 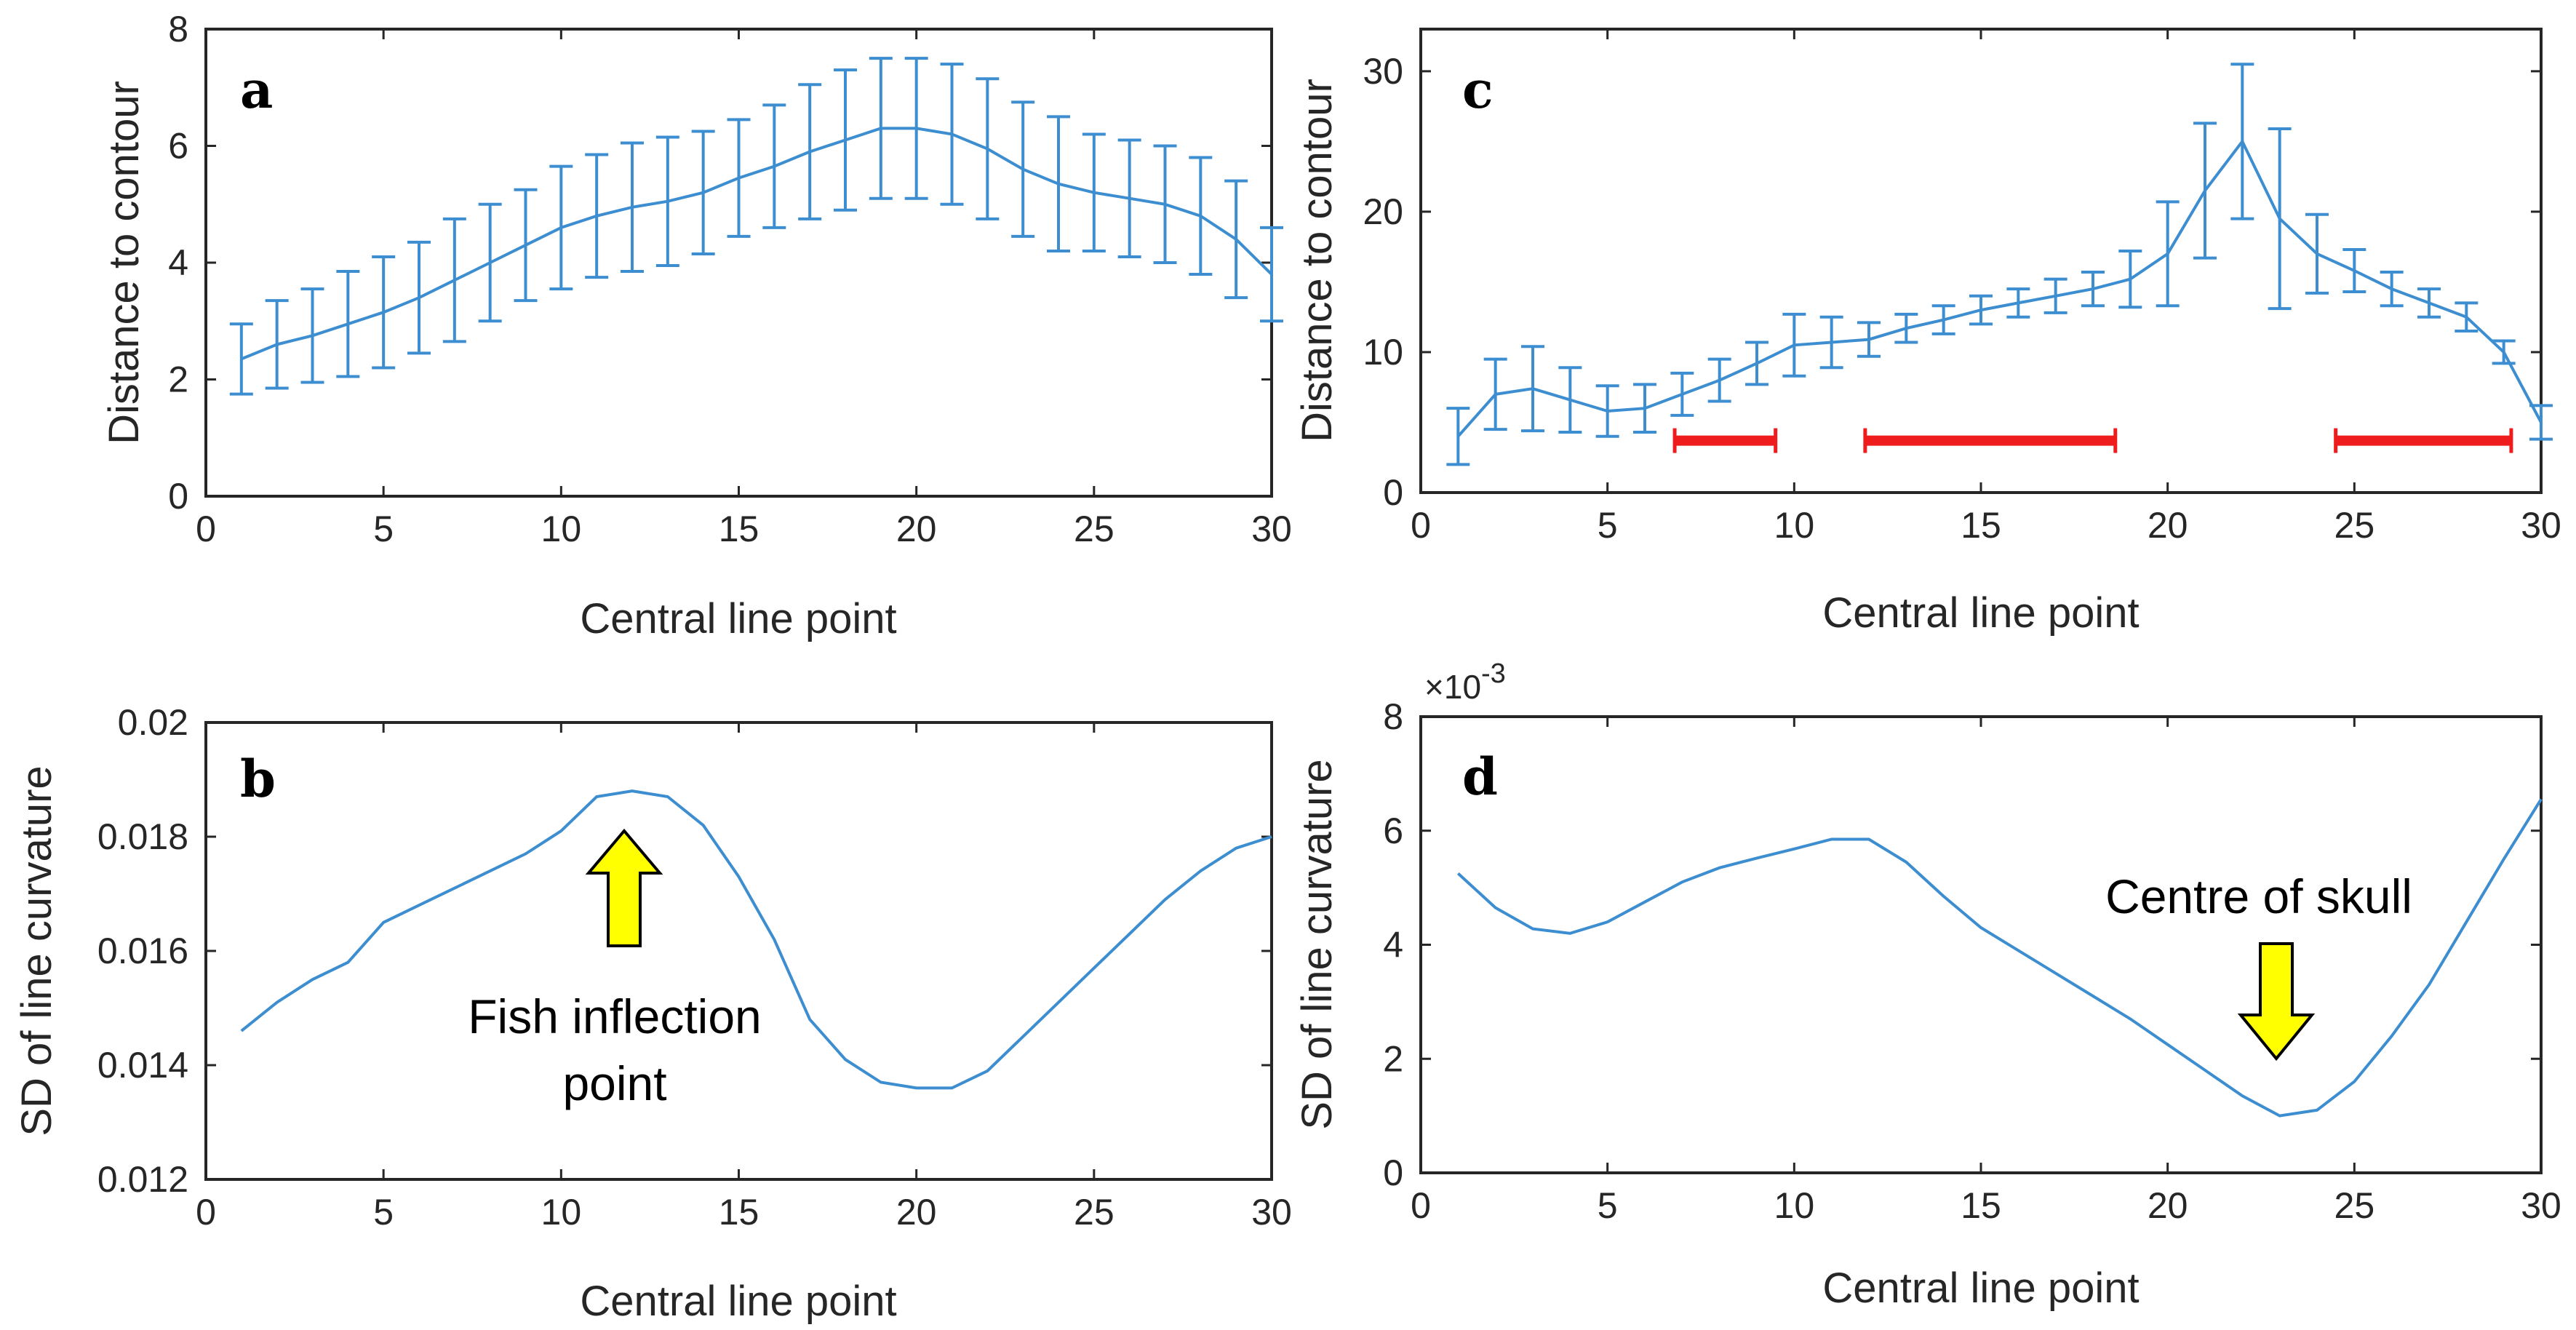 What do you see at coordinates (738, 1301) in the screenshot?
I see `panel-b-x-axis-label: Central line point` at bounding box center [738, 1301].